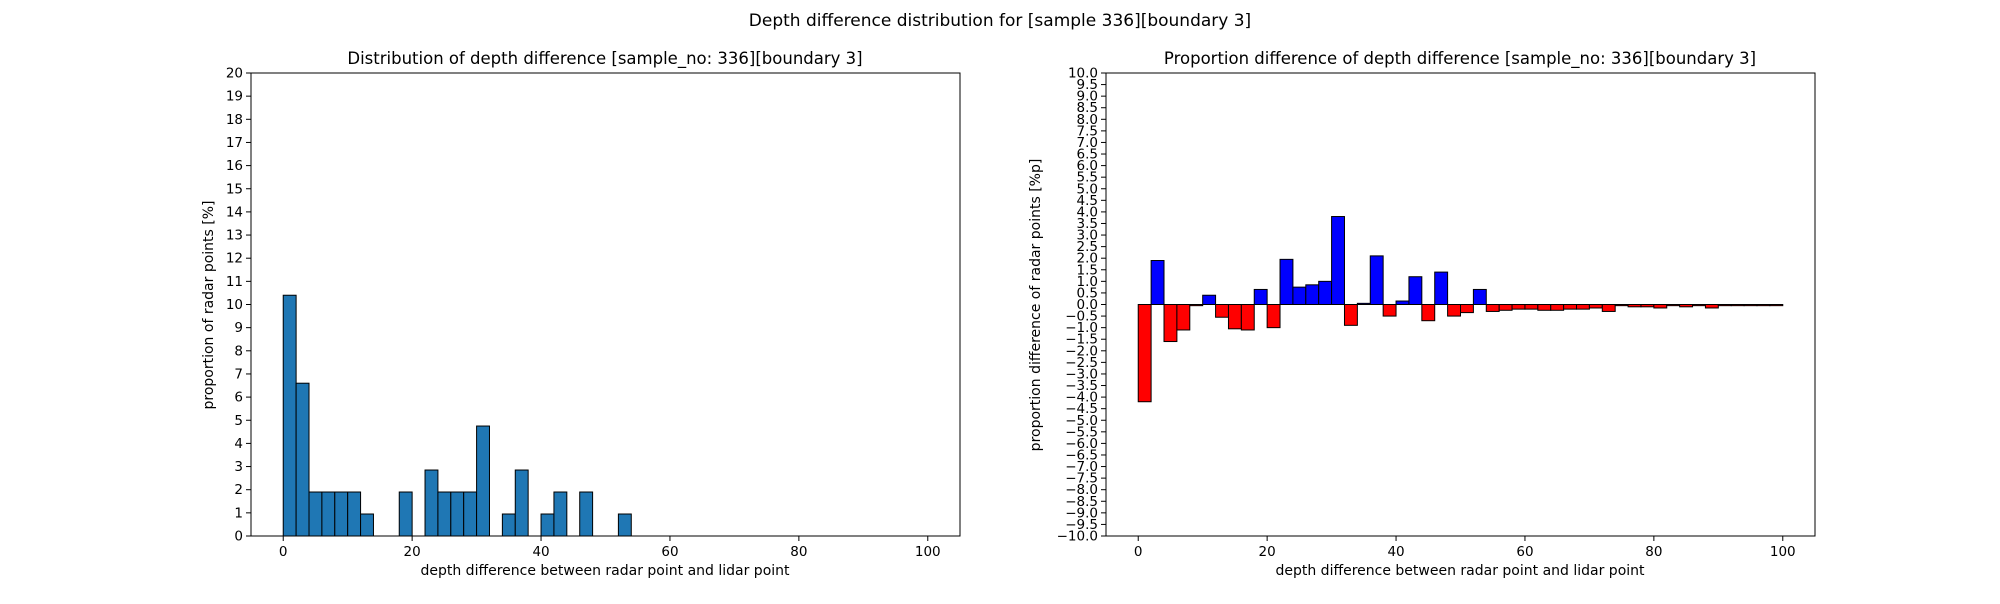 This screenshot has height=604, width=2000. Describe the element at coordinates (1465, 548) in the screenshot. I see `proportion-difference-x-ticks: 0 20 40 60 80 100` at that location.